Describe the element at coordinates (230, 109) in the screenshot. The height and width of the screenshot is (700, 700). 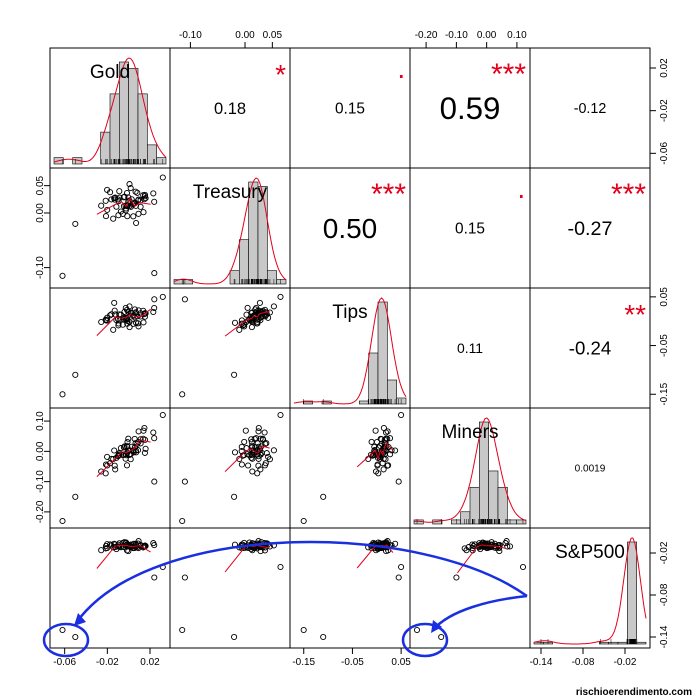
I see `correlation-value-0-1: 0.18` at that location.